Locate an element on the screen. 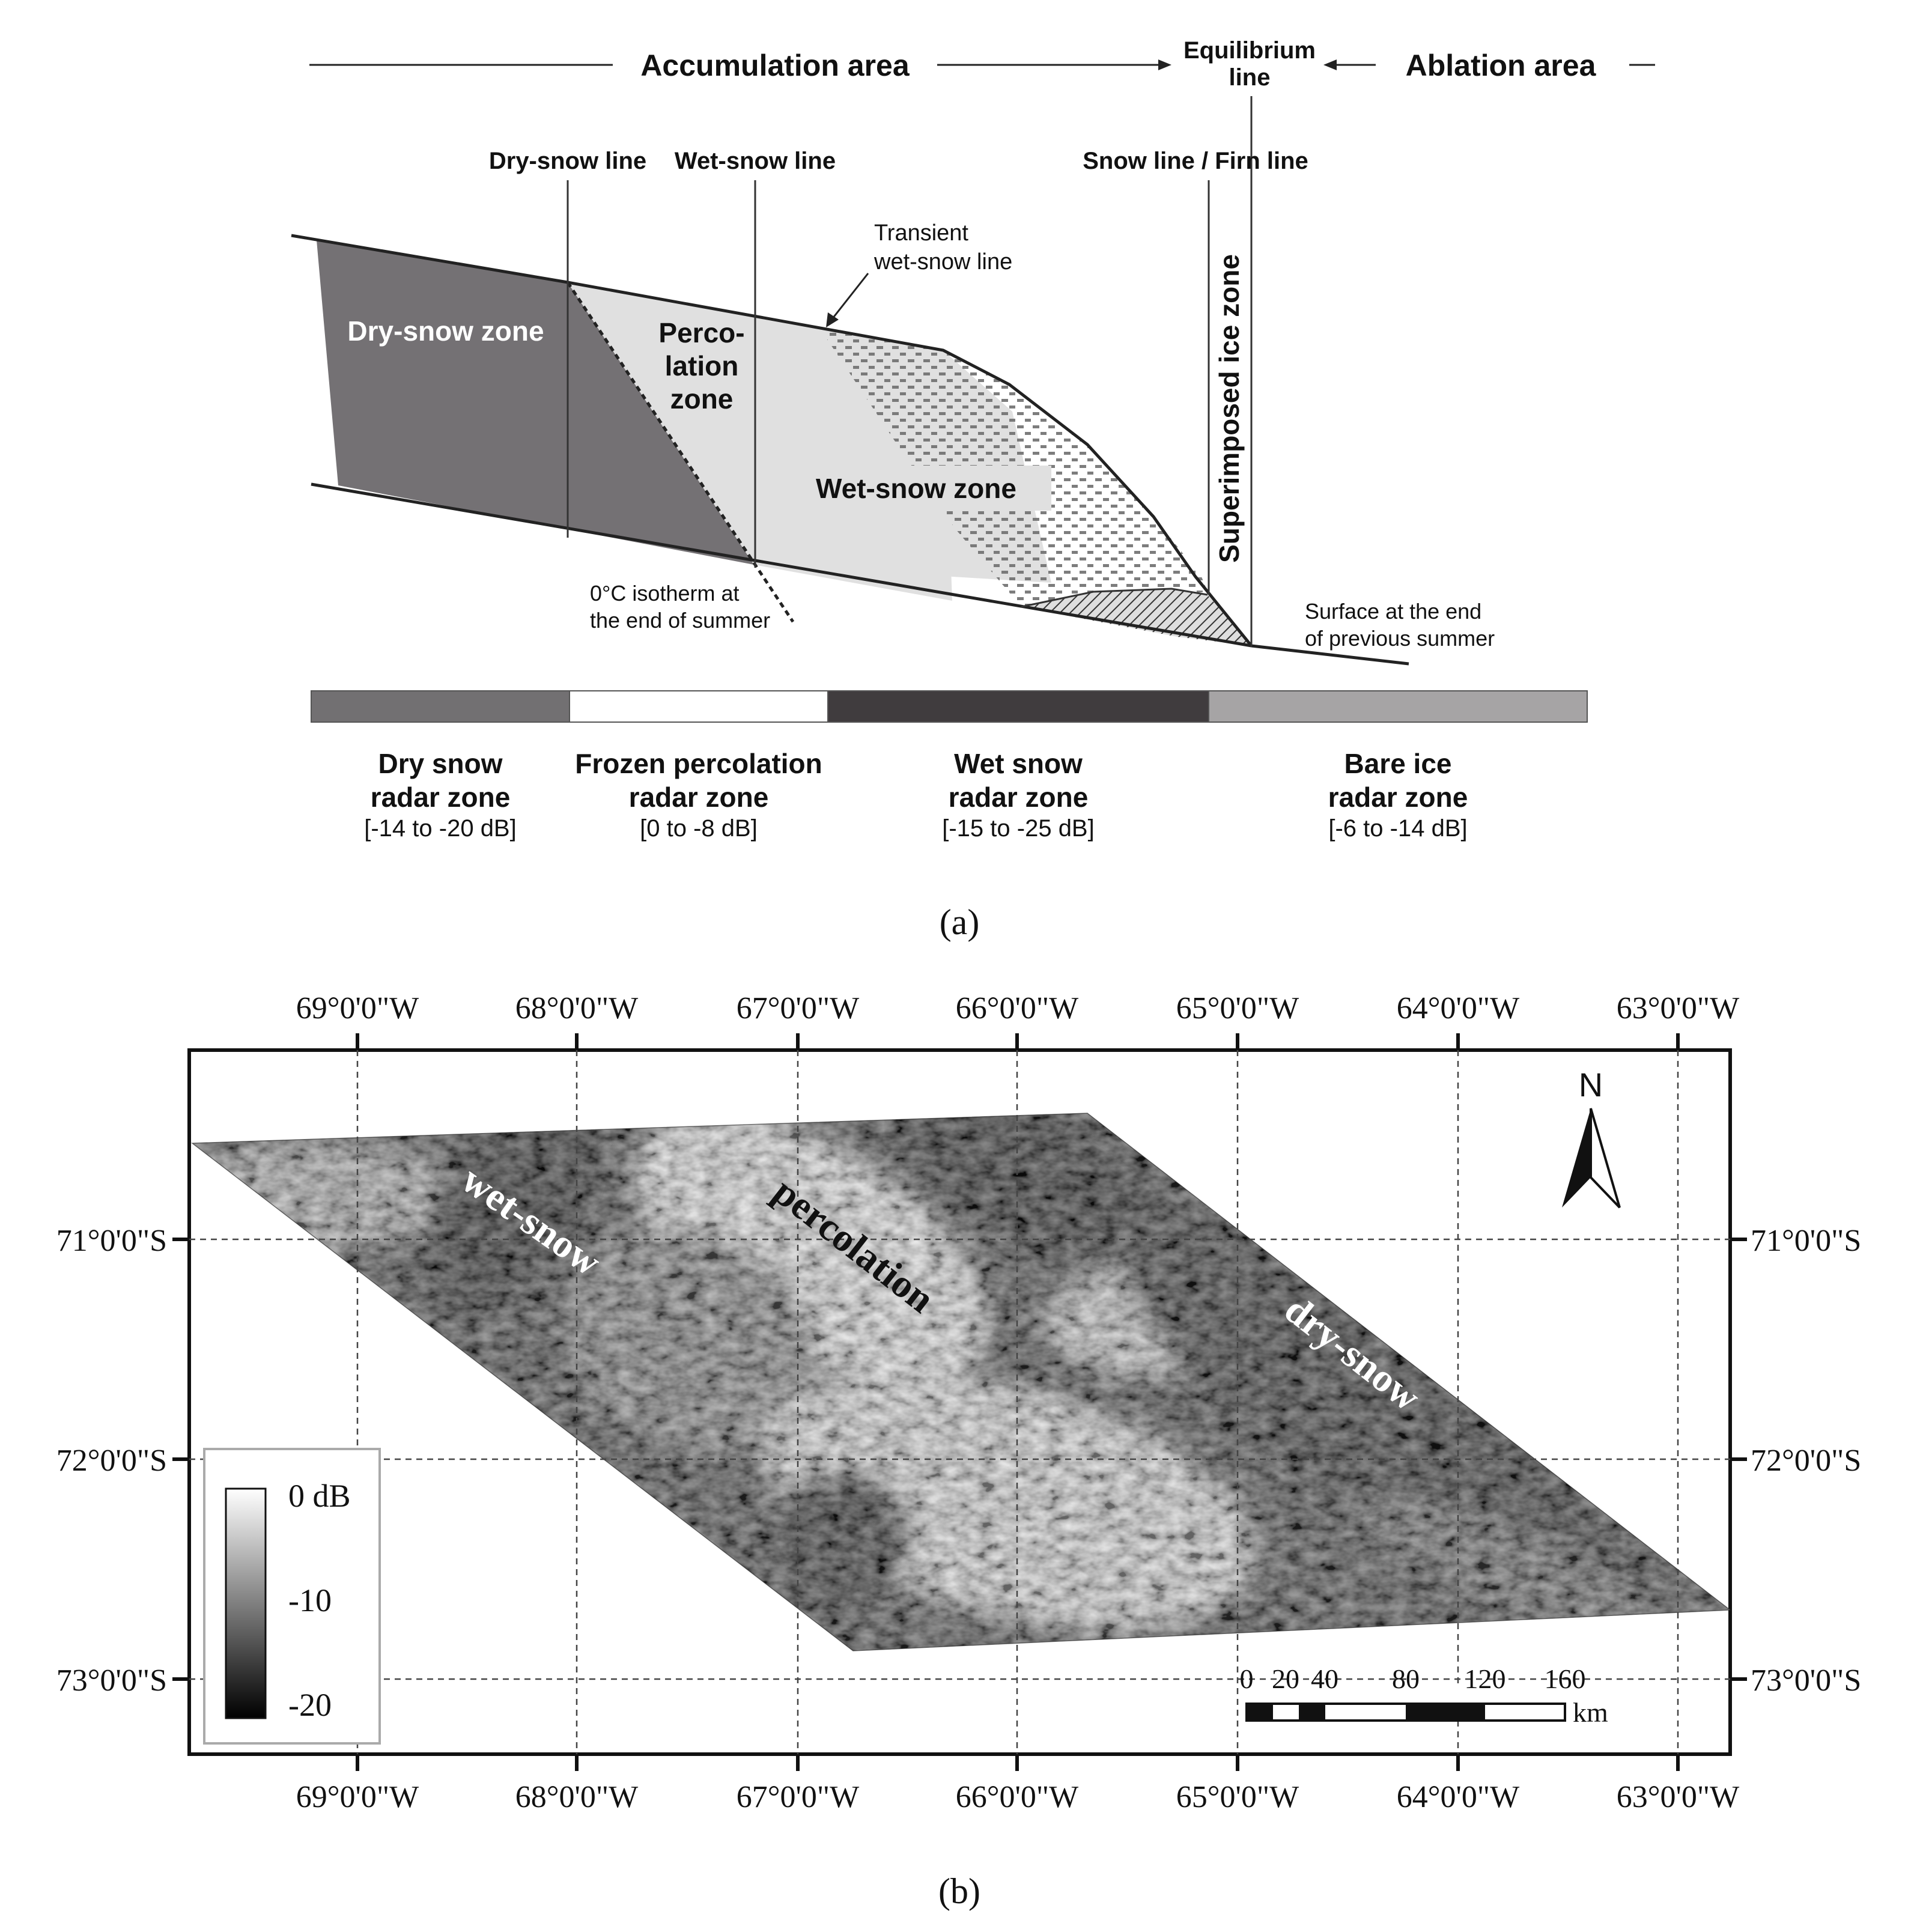 Image resolution: width=1914 pixels, height=1932 pixels. radar-dry-snow-name-1: Dry snow is located at coordinates (440, 764).